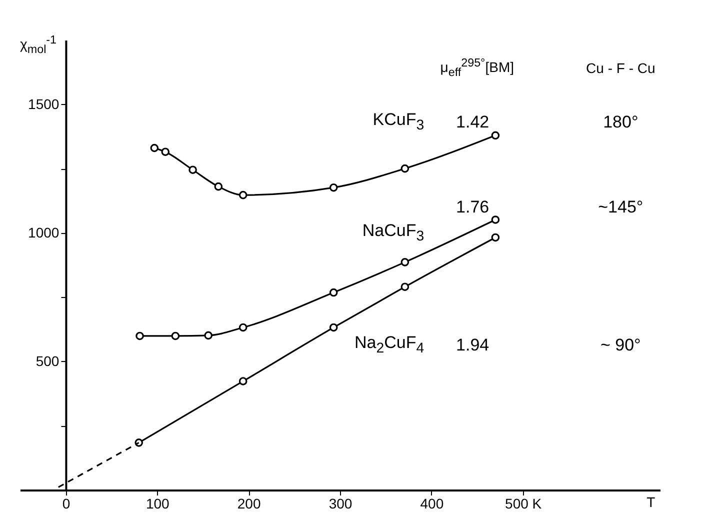 This screenshot has width=728, height=518. Describe the element at coordinates (620, 122) in the screenshot. I see `annotation: 180°` at that location.